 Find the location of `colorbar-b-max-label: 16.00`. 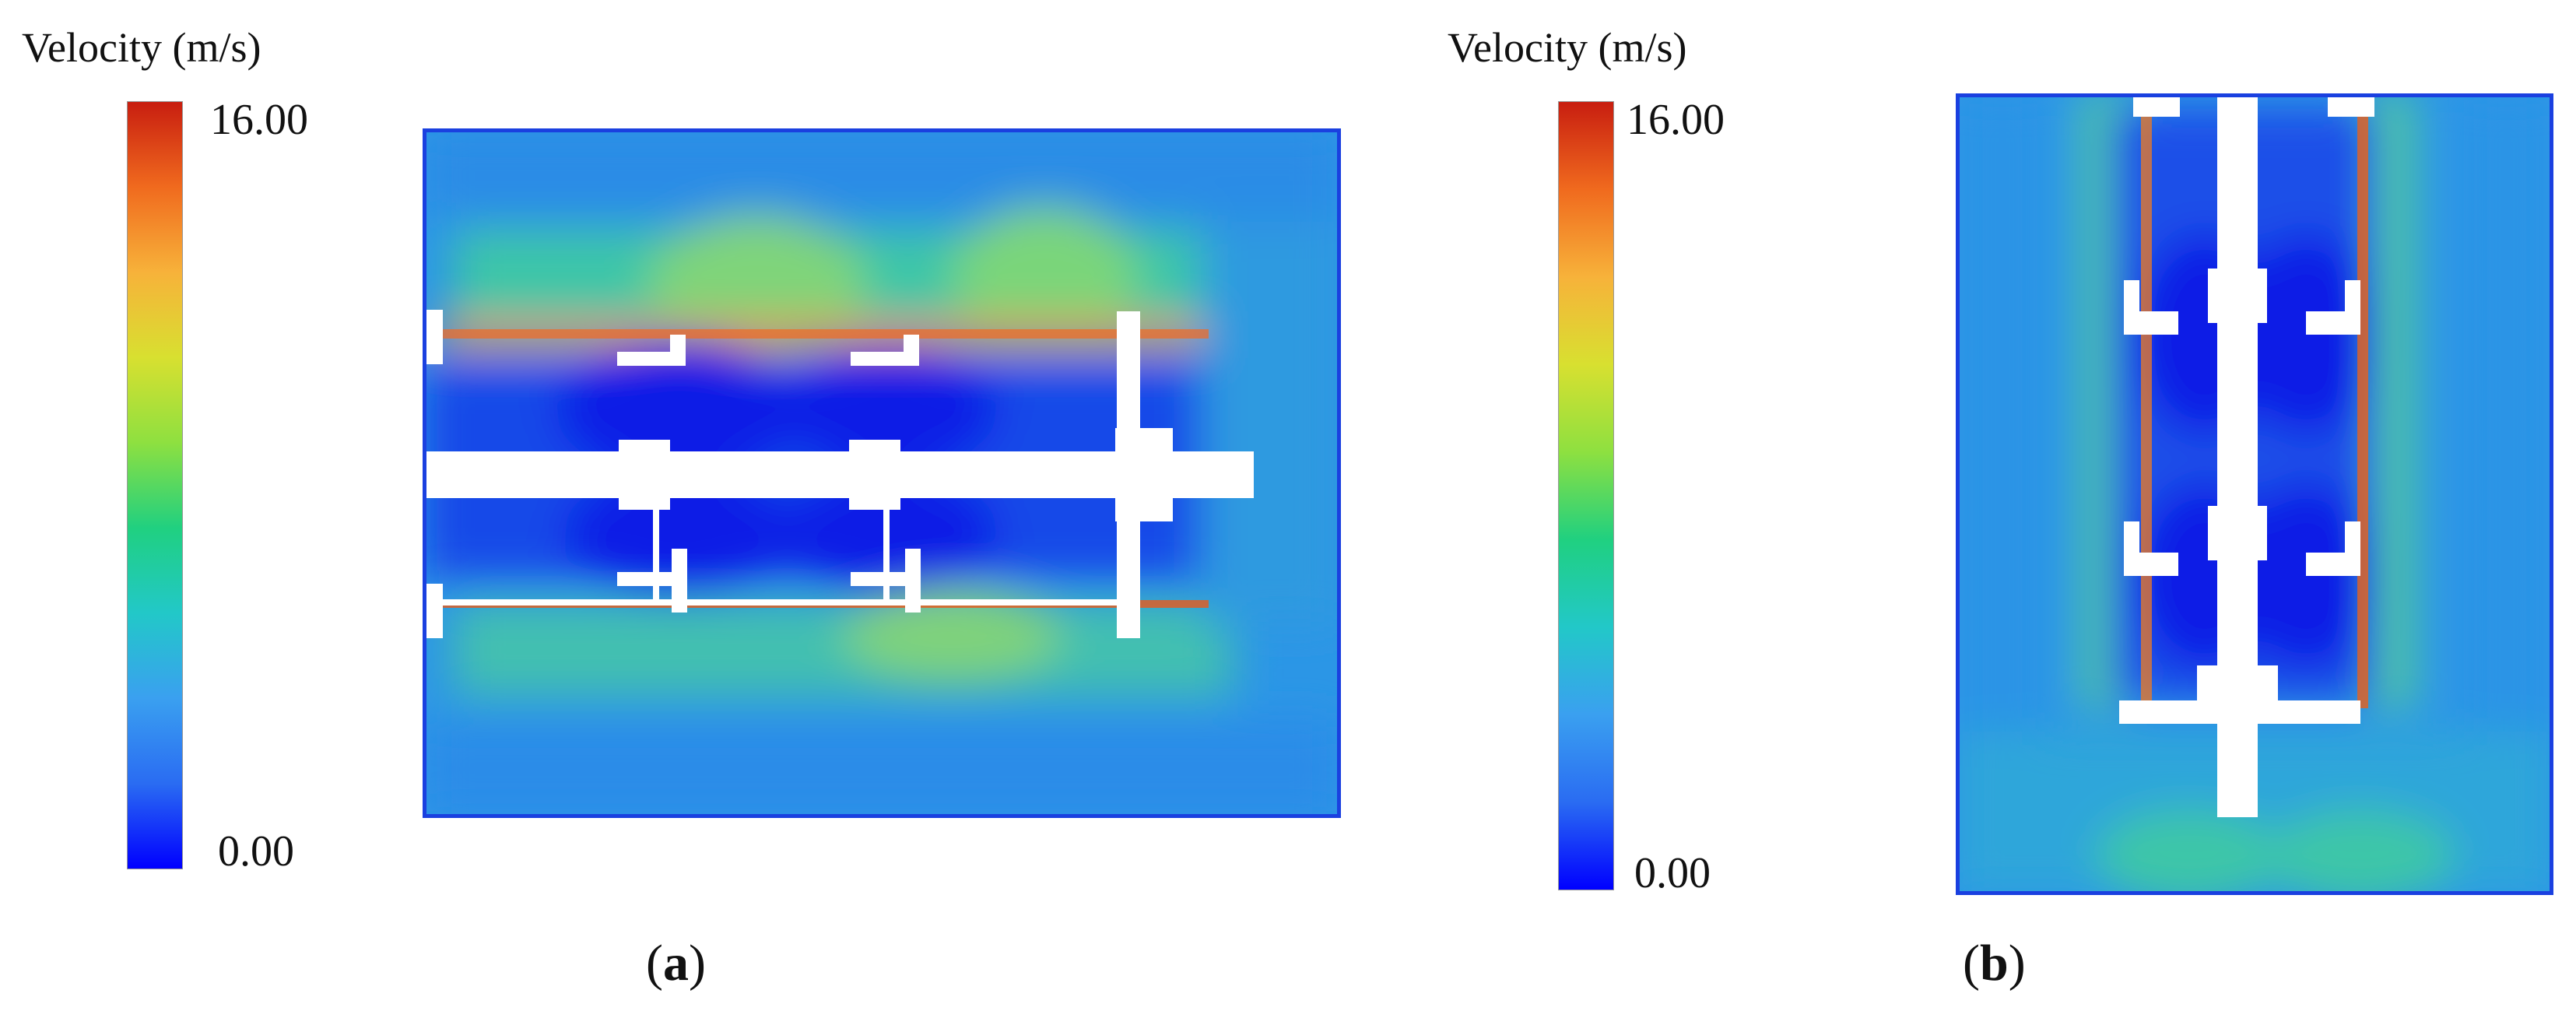

colorbar-b-max-label: 16.00 is located at coordinates (1676, 120).